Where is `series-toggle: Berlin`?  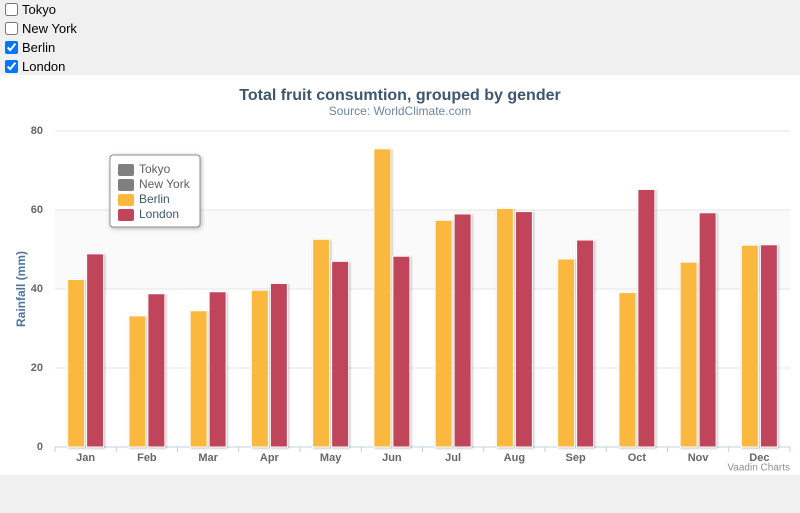
series-toggle: Berlin is located at coordinates (40, 47).